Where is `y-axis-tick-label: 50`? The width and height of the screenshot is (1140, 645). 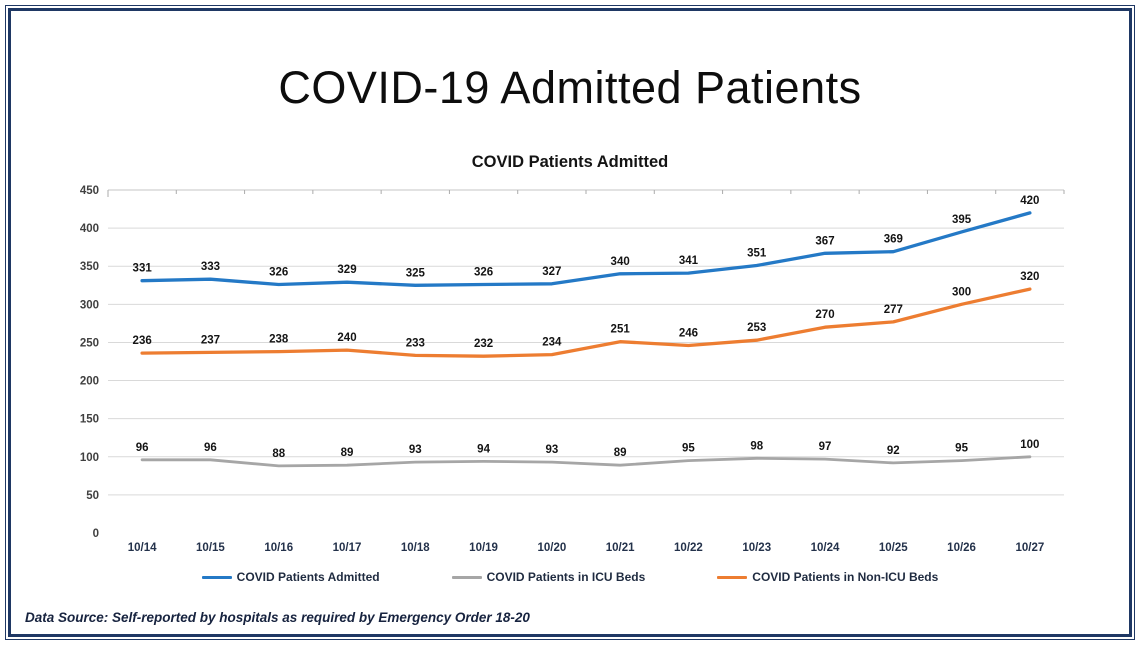
y-axis-tick-label: 50 is located at coordinates (92, 496).